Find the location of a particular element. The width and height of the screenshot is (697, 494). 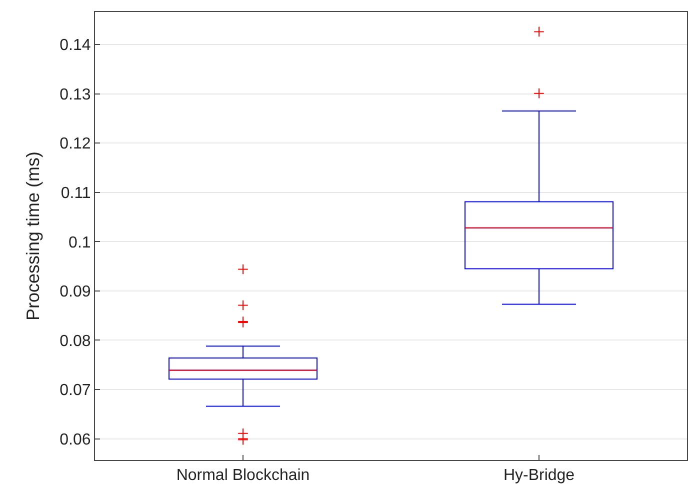

y-tick-label: 0.09 is located at coordinates (75, 292).